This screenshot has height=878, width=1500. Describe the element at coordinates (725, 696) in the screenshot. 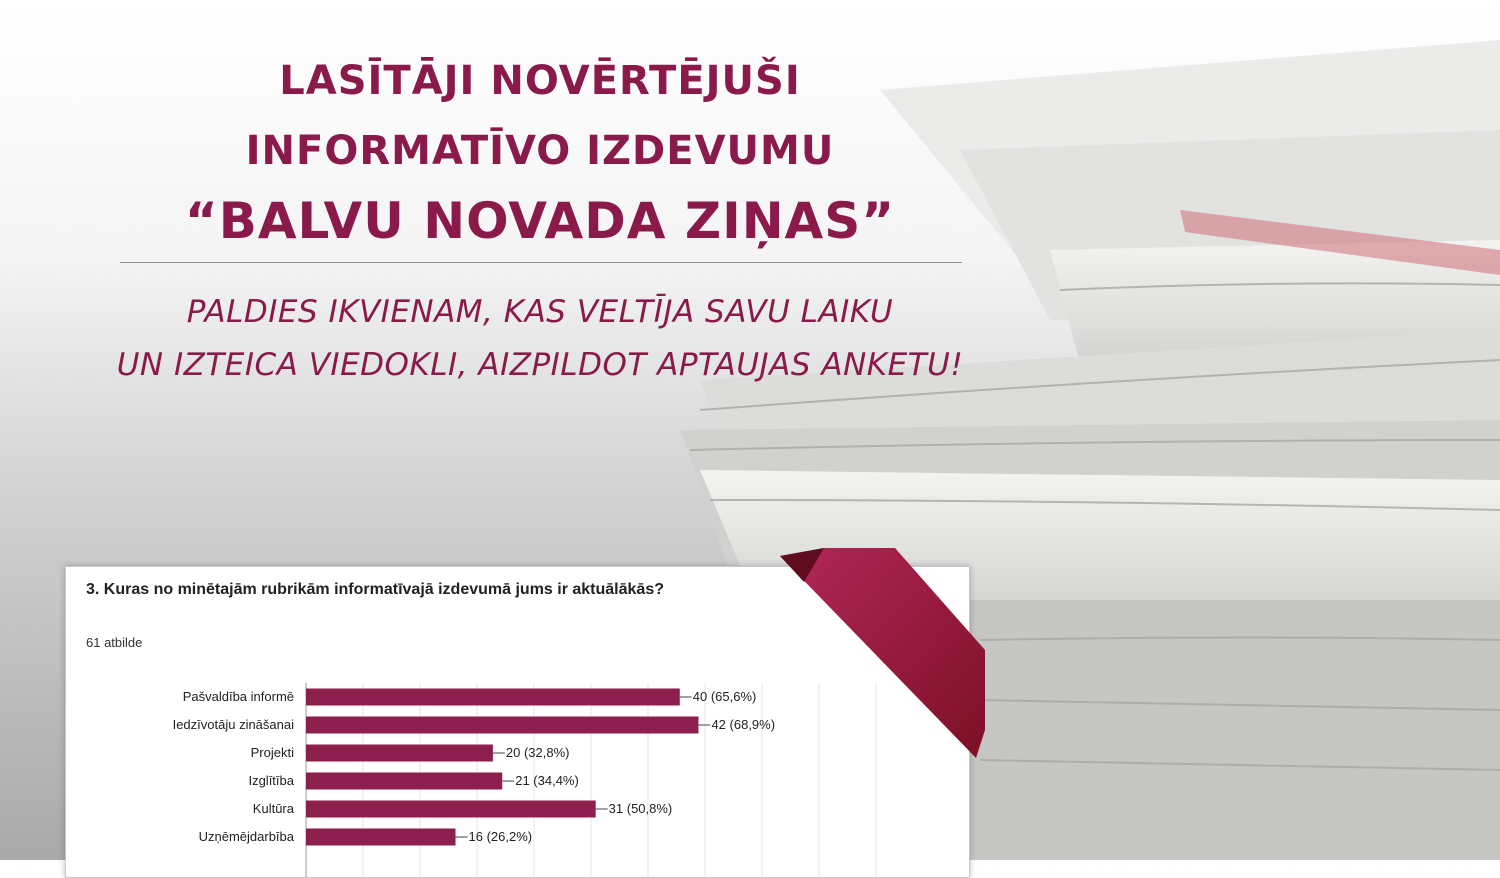

I see `data-label: 40 (65,6%)` at that location.